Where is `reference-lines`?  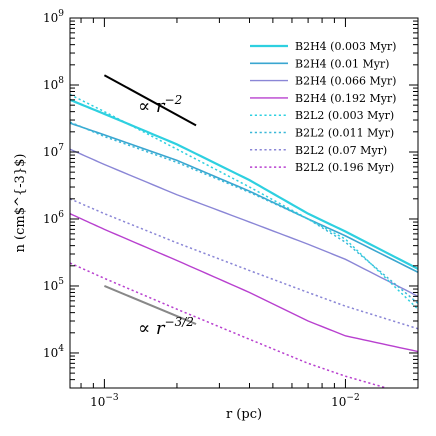
reference-lines is located at coordinates (150, 199).